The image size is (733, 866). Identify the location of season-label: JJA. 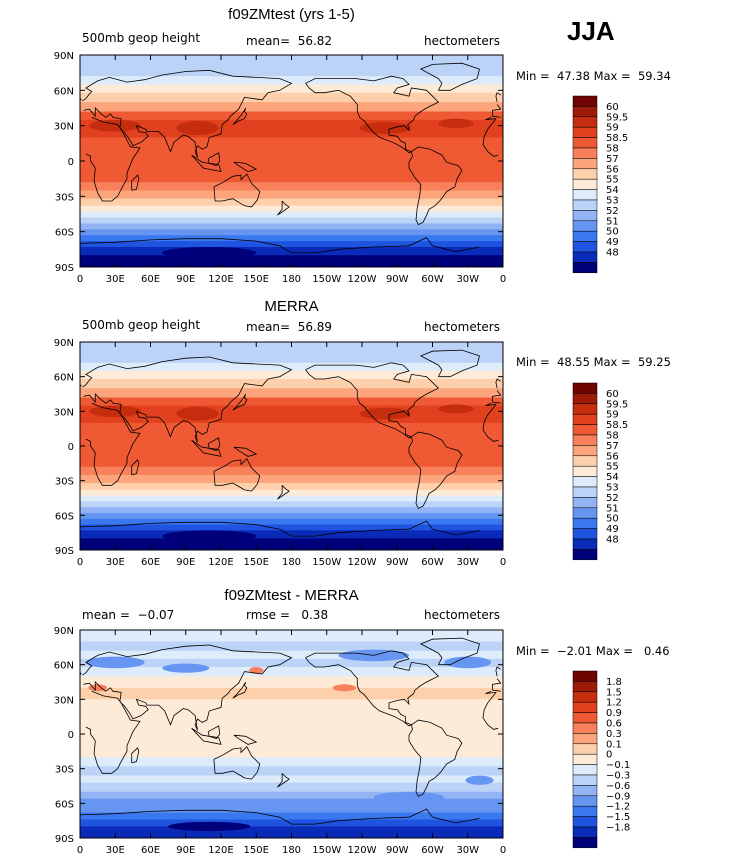
(591, 31).